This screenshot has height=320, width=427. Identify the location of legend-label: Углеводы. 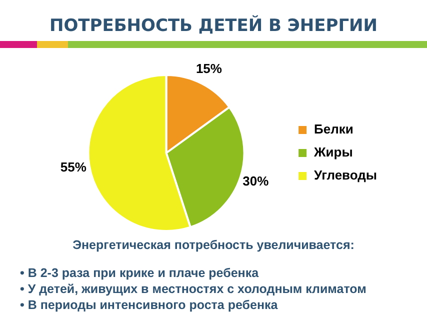
(346, 175).